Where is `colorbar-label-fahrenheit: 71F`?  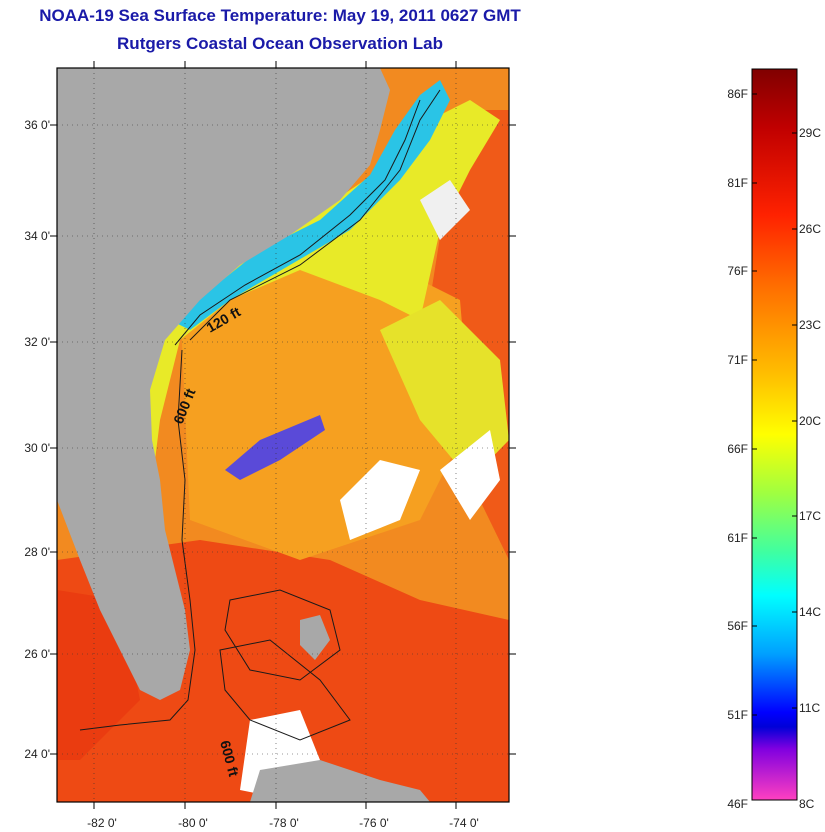 colorbar-label-fahrenheit: 71F is located at coordinates (737, 360).